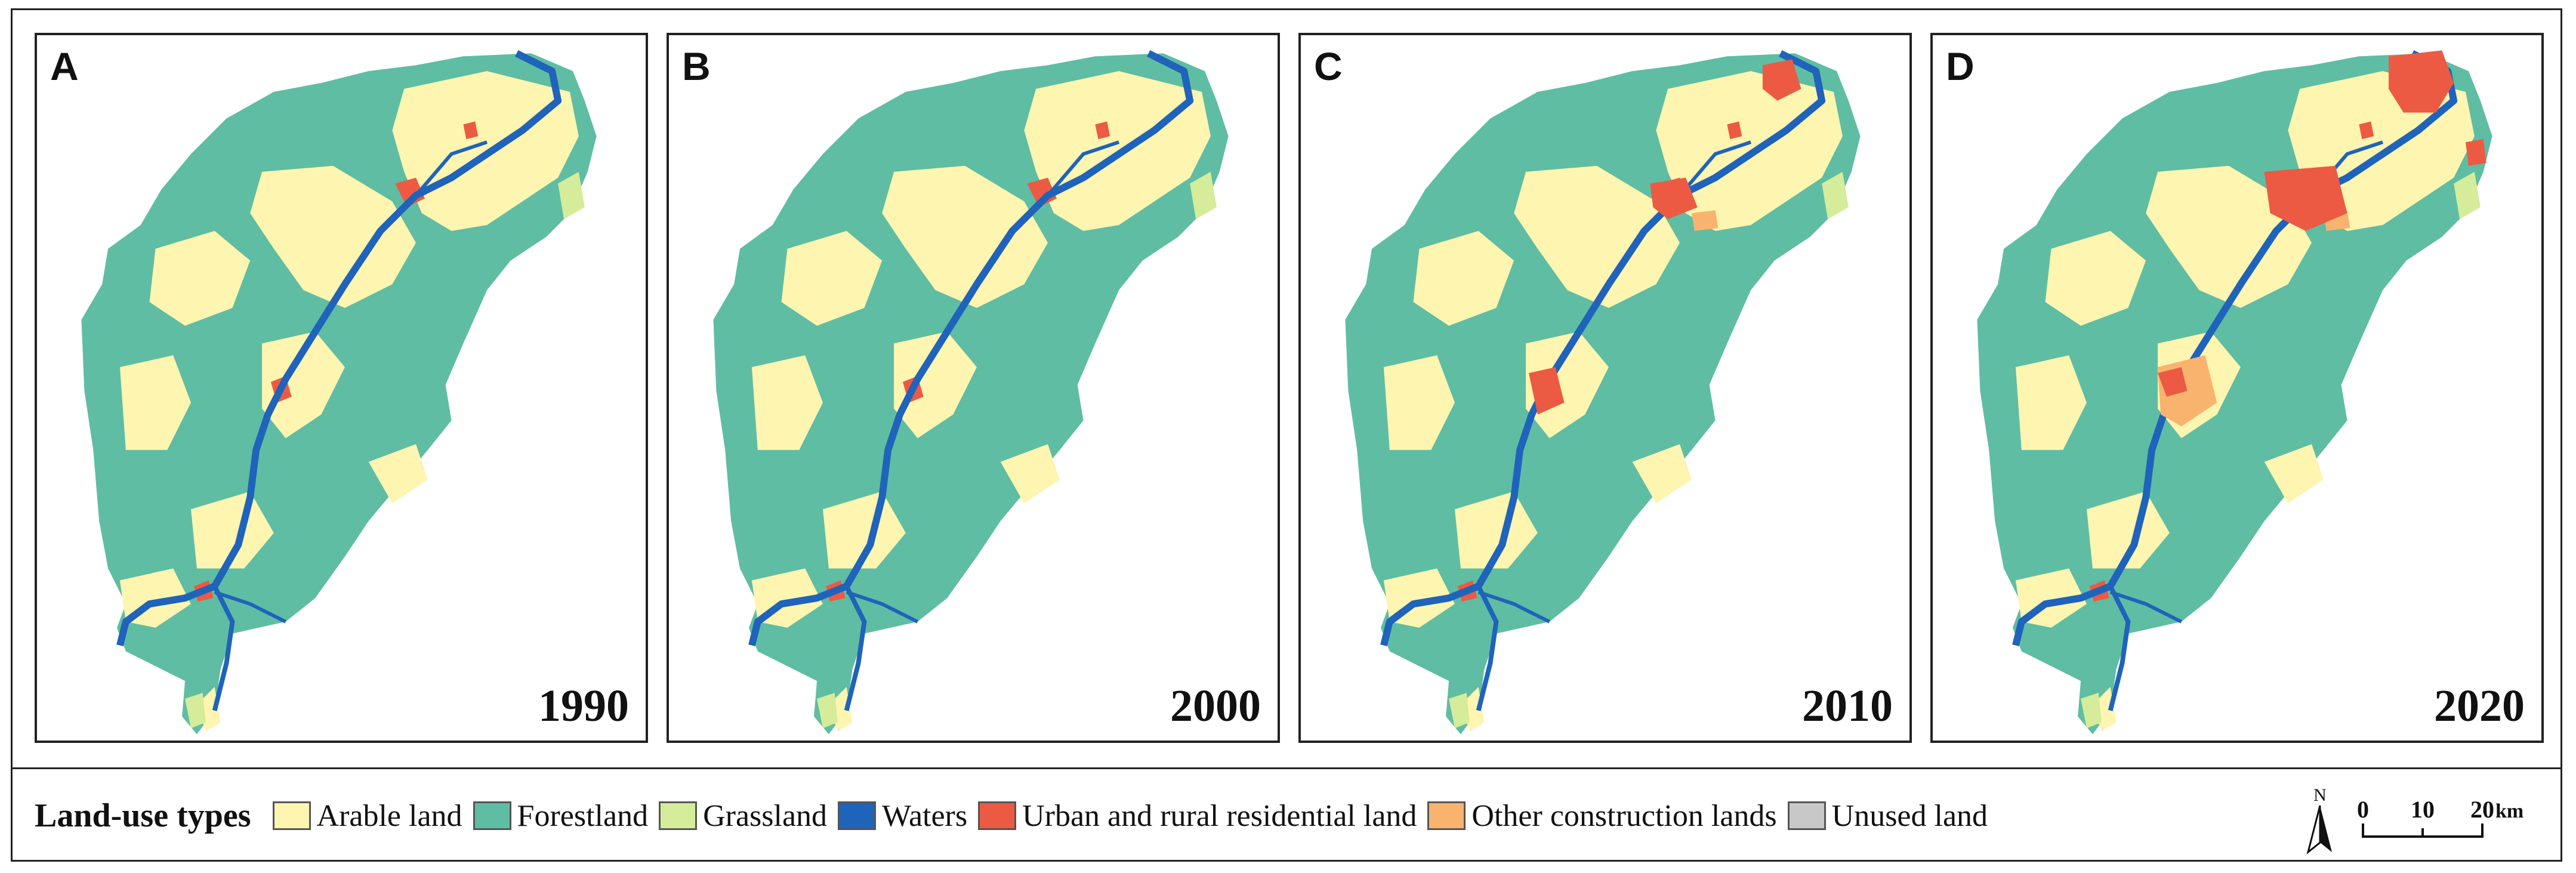  I want to click on legend-label: Urban and rural residential land, so click(1219, 815).